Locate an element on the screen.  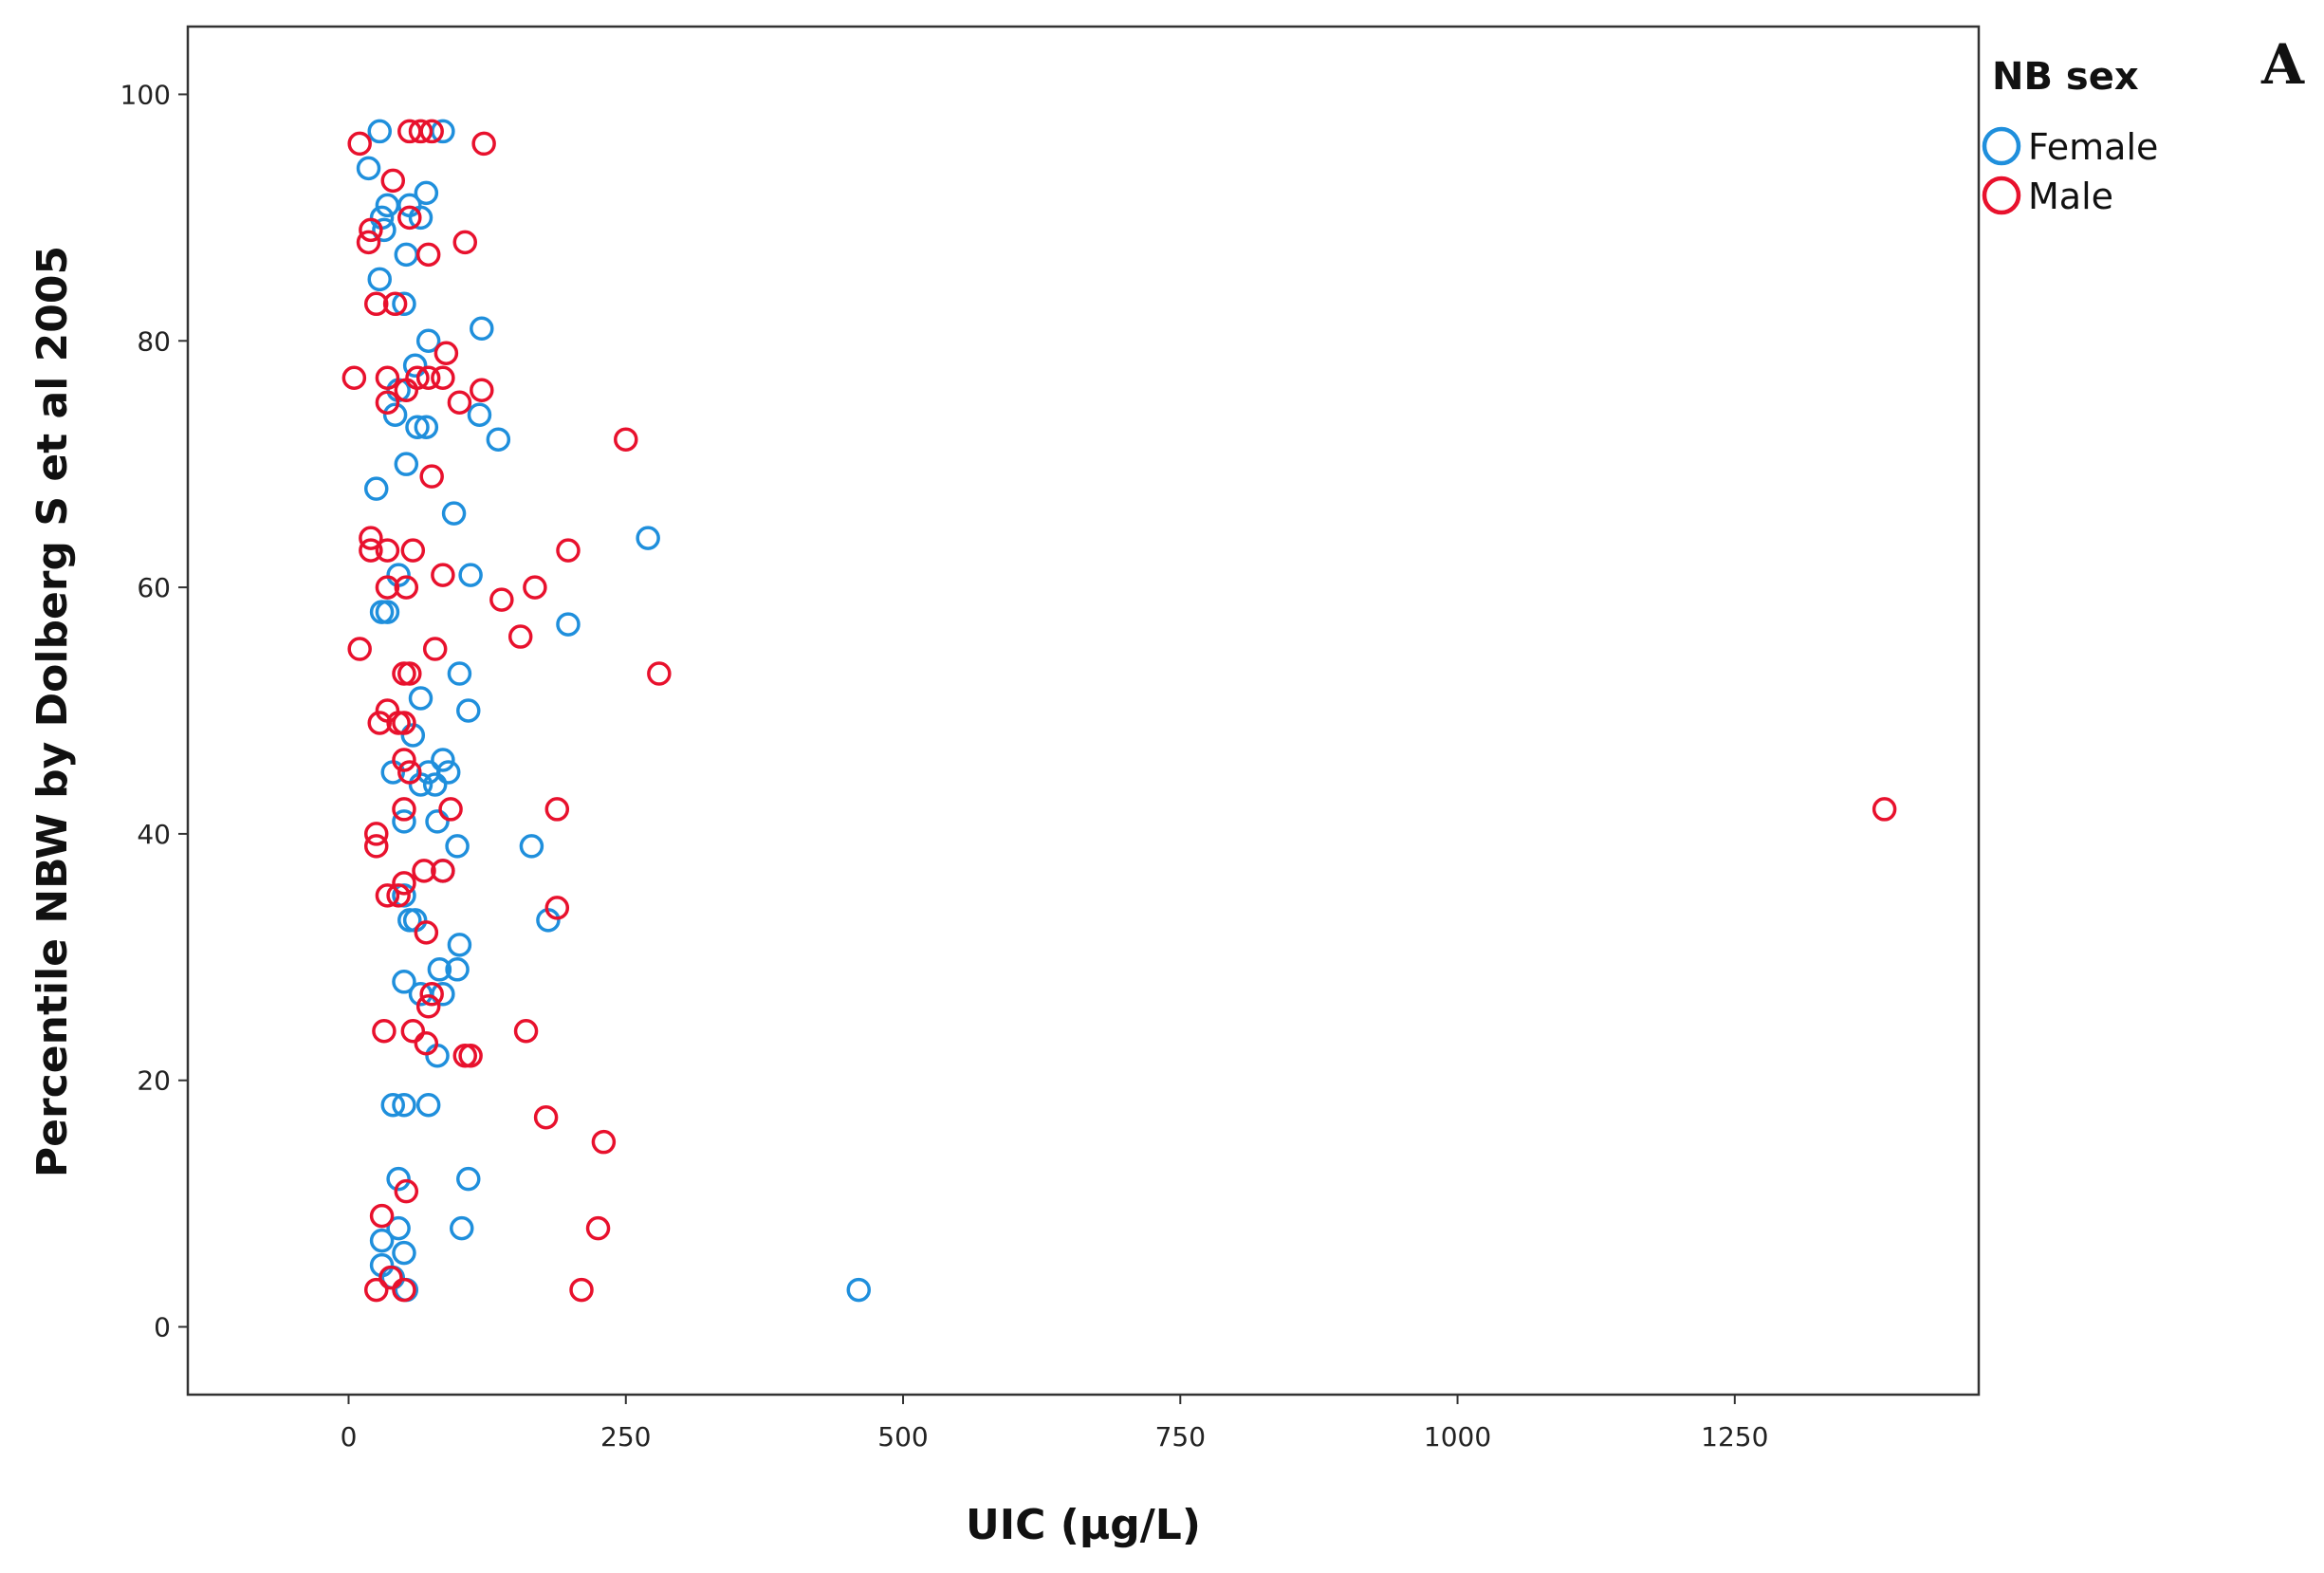
y-tick-label: 40 is located at coordinates (154, 834).